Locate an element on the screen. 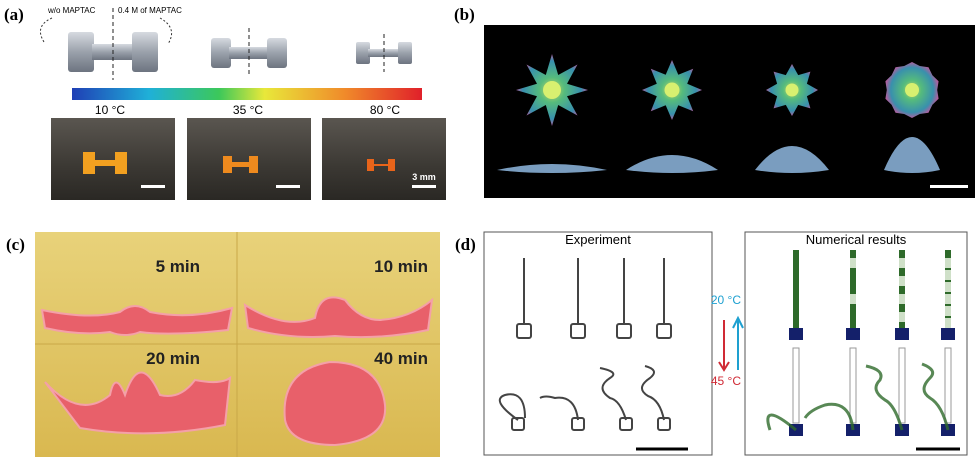 This screenshot has height=463, width=979. flowers is located at coordinates (718, 113).